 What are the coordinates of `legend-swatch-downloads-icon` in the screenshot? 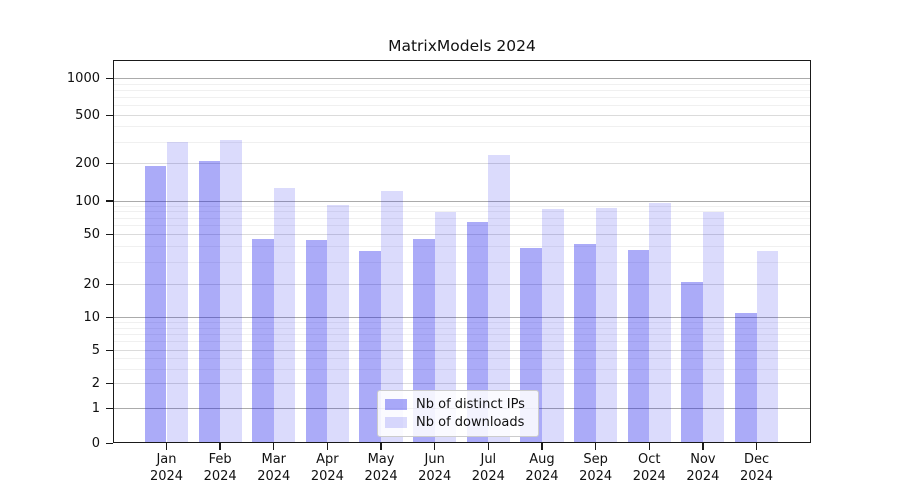 It's located at (396, 422).